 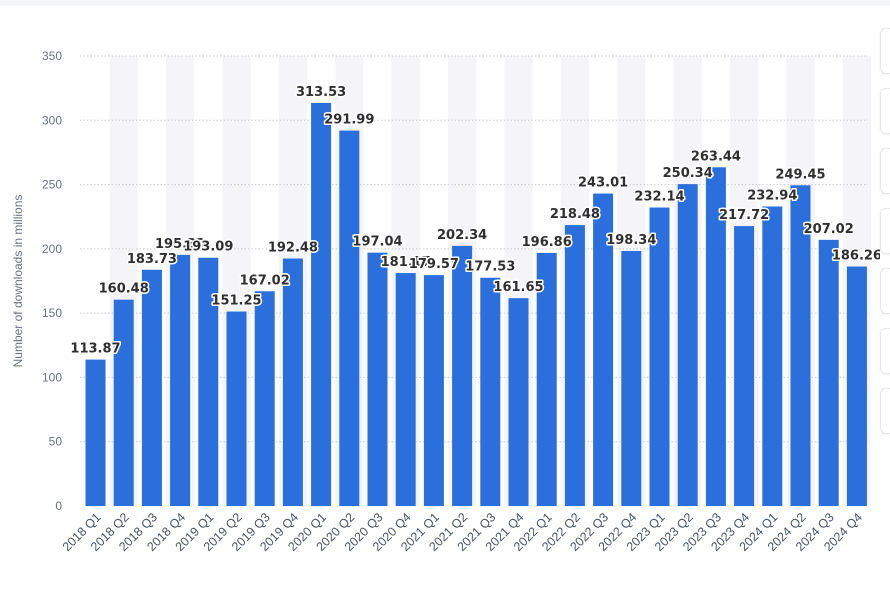 What do you see at coordinates (518, 287) in the screenshot?
I see `value-label: 161.65` at bounding box center [518, 287].